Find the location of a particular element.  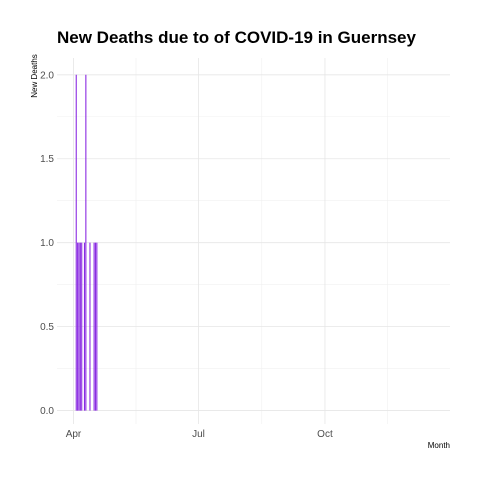

y-tick-label: 1.5 is located at coordinates (47, 159).